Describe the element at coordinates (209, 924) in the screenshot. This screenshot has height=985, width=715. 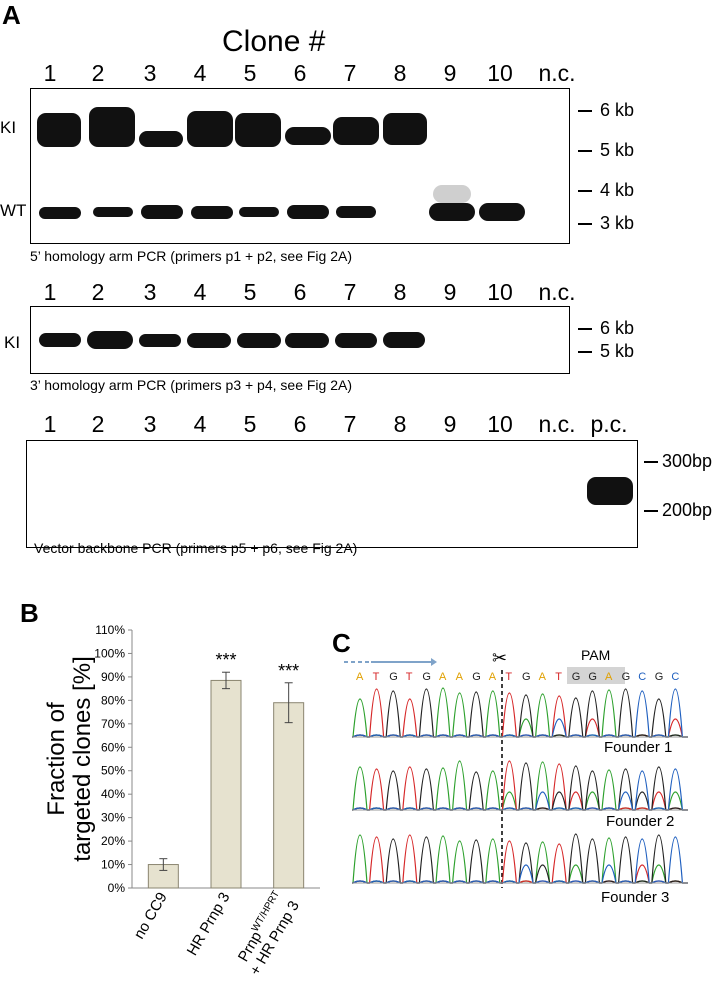
I see `x-tick-label: HR Prnp 3` at that location.